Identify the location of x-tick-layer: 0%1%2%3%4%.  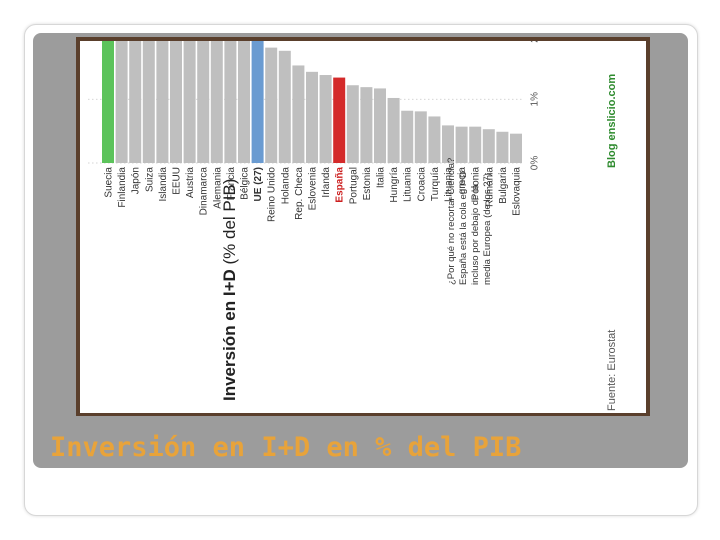
(535, 105).